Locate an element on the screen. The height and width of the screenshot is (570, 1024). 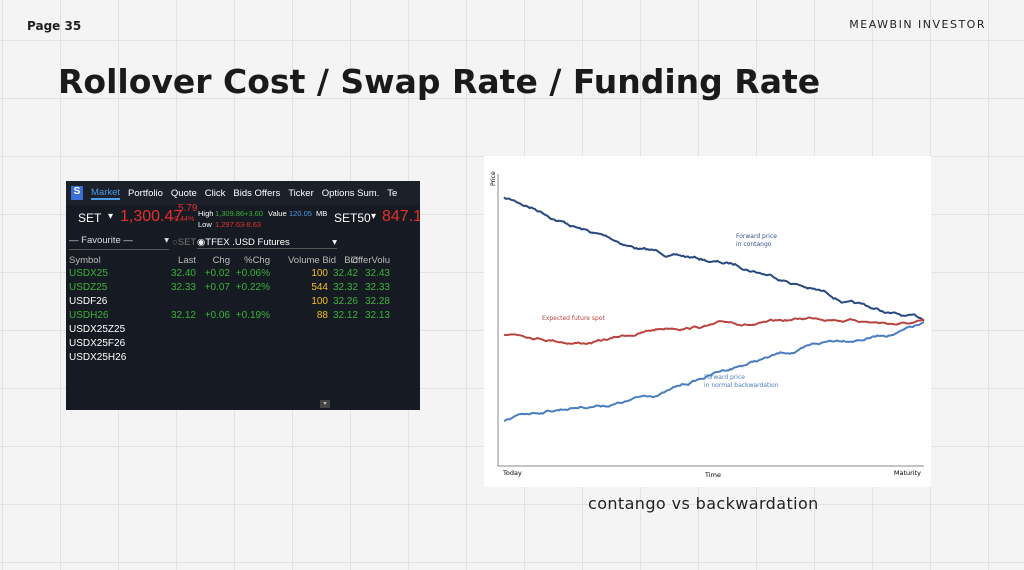
tab: Portfolio is located at coordinates (145, 193).